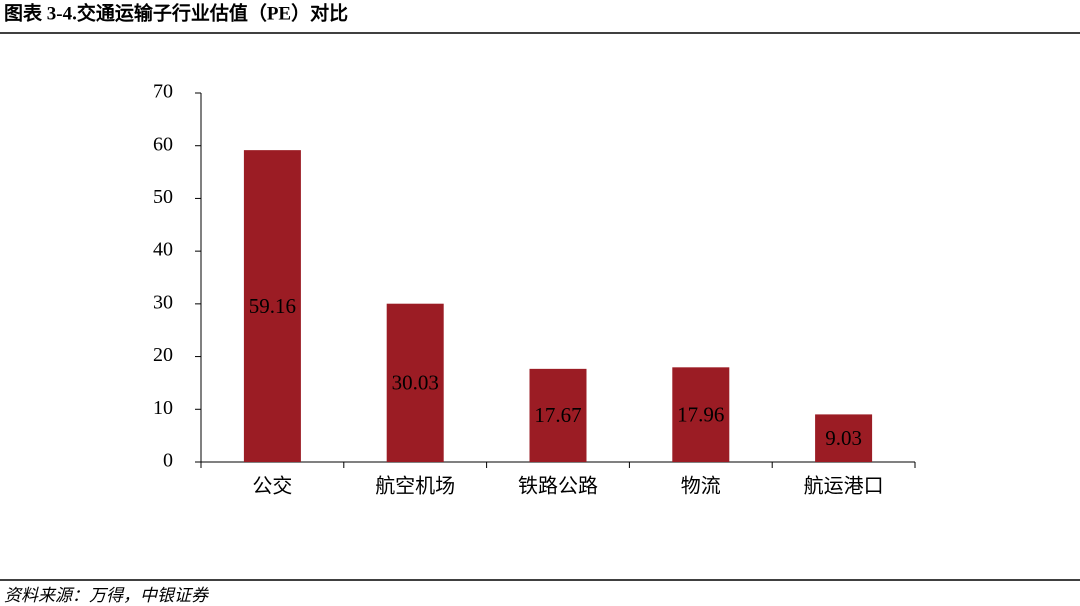  I want to click on source-note: 资料来源：万得，中银证券, so click(107, 595).